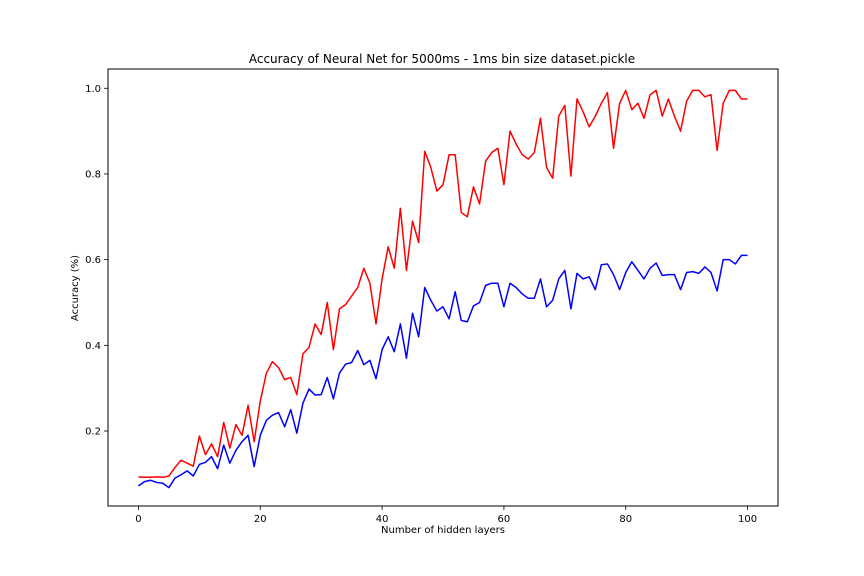 The image size is (864, 576). I want to click on x-axis-label: Number of hidden layers, so click(443, 530).